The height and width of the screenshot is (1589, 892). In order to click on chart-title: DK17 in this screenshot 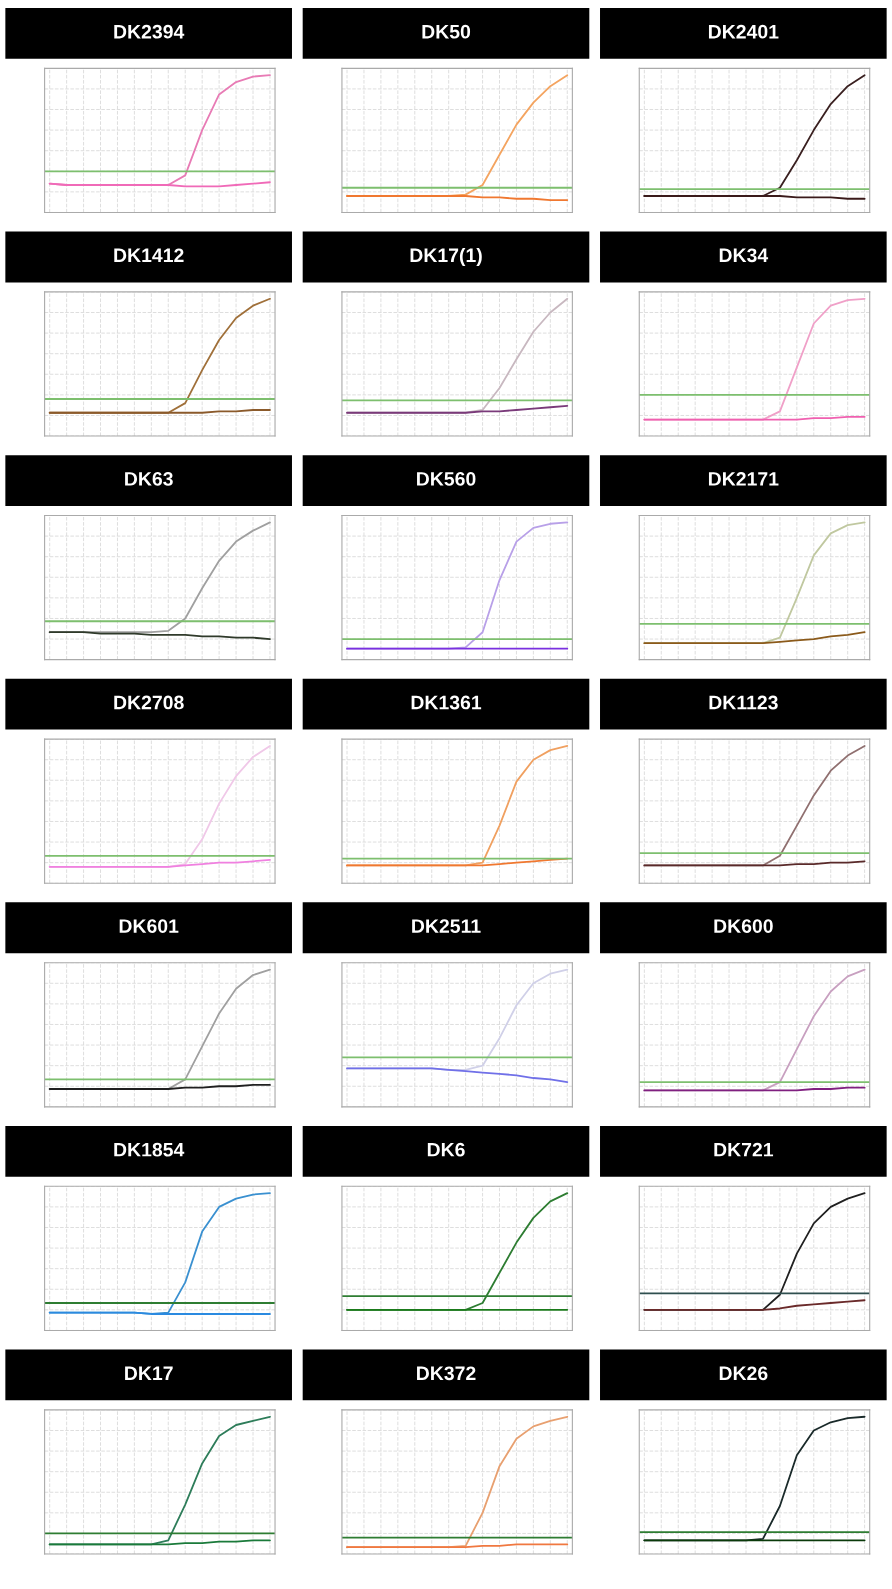, I will do `click(149, 1373)`.